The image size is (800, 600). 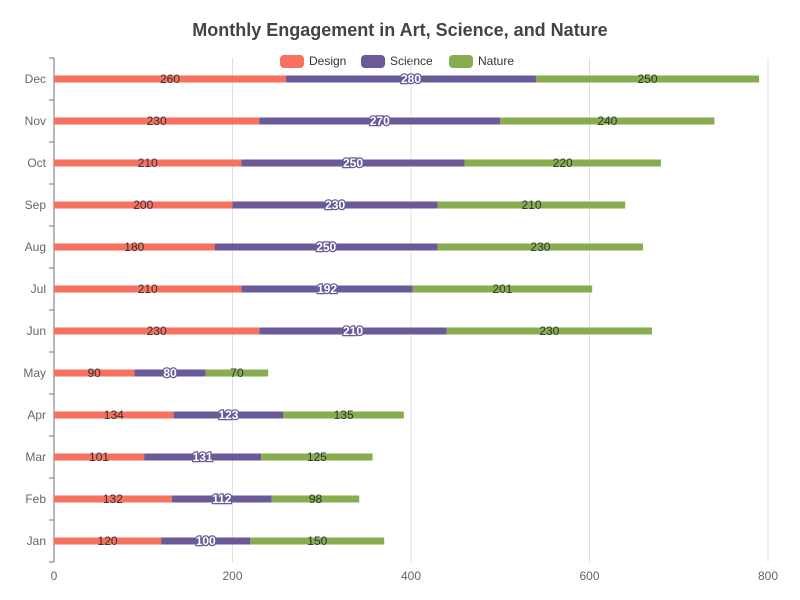 What do you see at coordinates (35, 457) in the screenshot?
I see `y-tick-label: Mar` at bounding box center [35, 457].